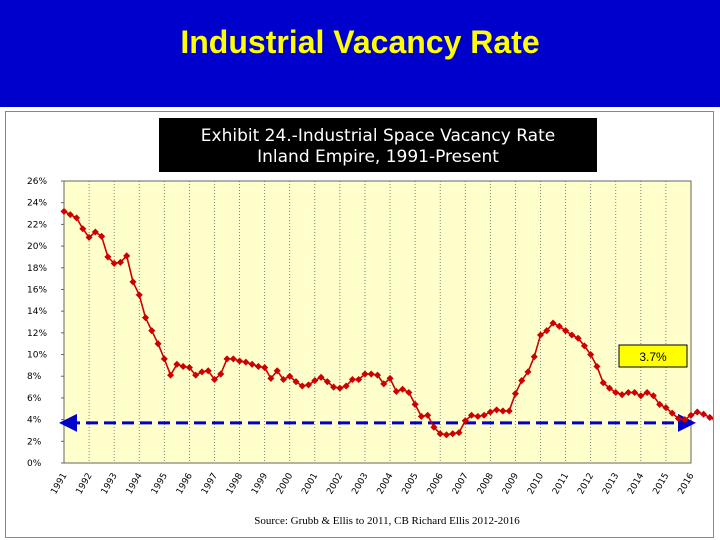 This screenshot has height=540, width=720. I want to click on x-tick-label: 2002, so click(335, 484).